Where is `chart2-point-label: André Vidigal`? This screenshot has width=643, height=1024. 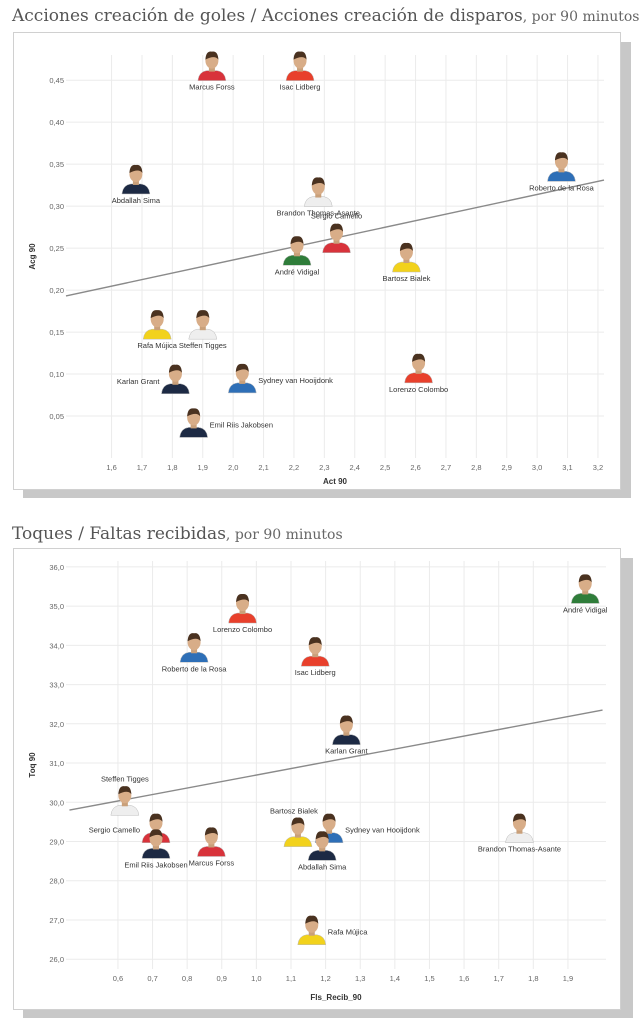 chart2-point-label: André Vidigal is located at coordinates (585, 609).